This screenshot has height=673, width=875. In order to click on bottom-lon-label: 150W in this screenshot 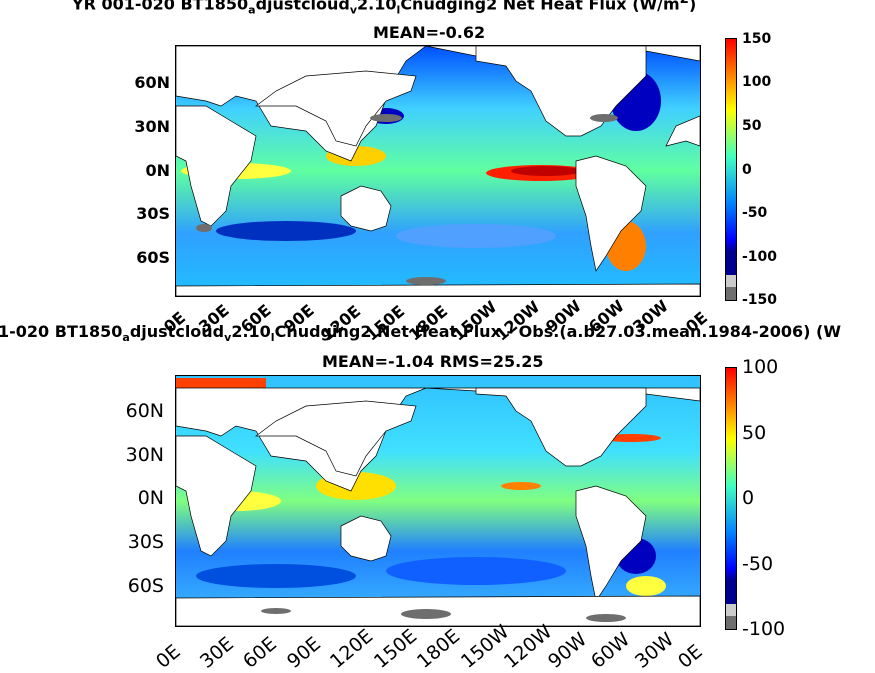, I will do `click(485, 646)`.